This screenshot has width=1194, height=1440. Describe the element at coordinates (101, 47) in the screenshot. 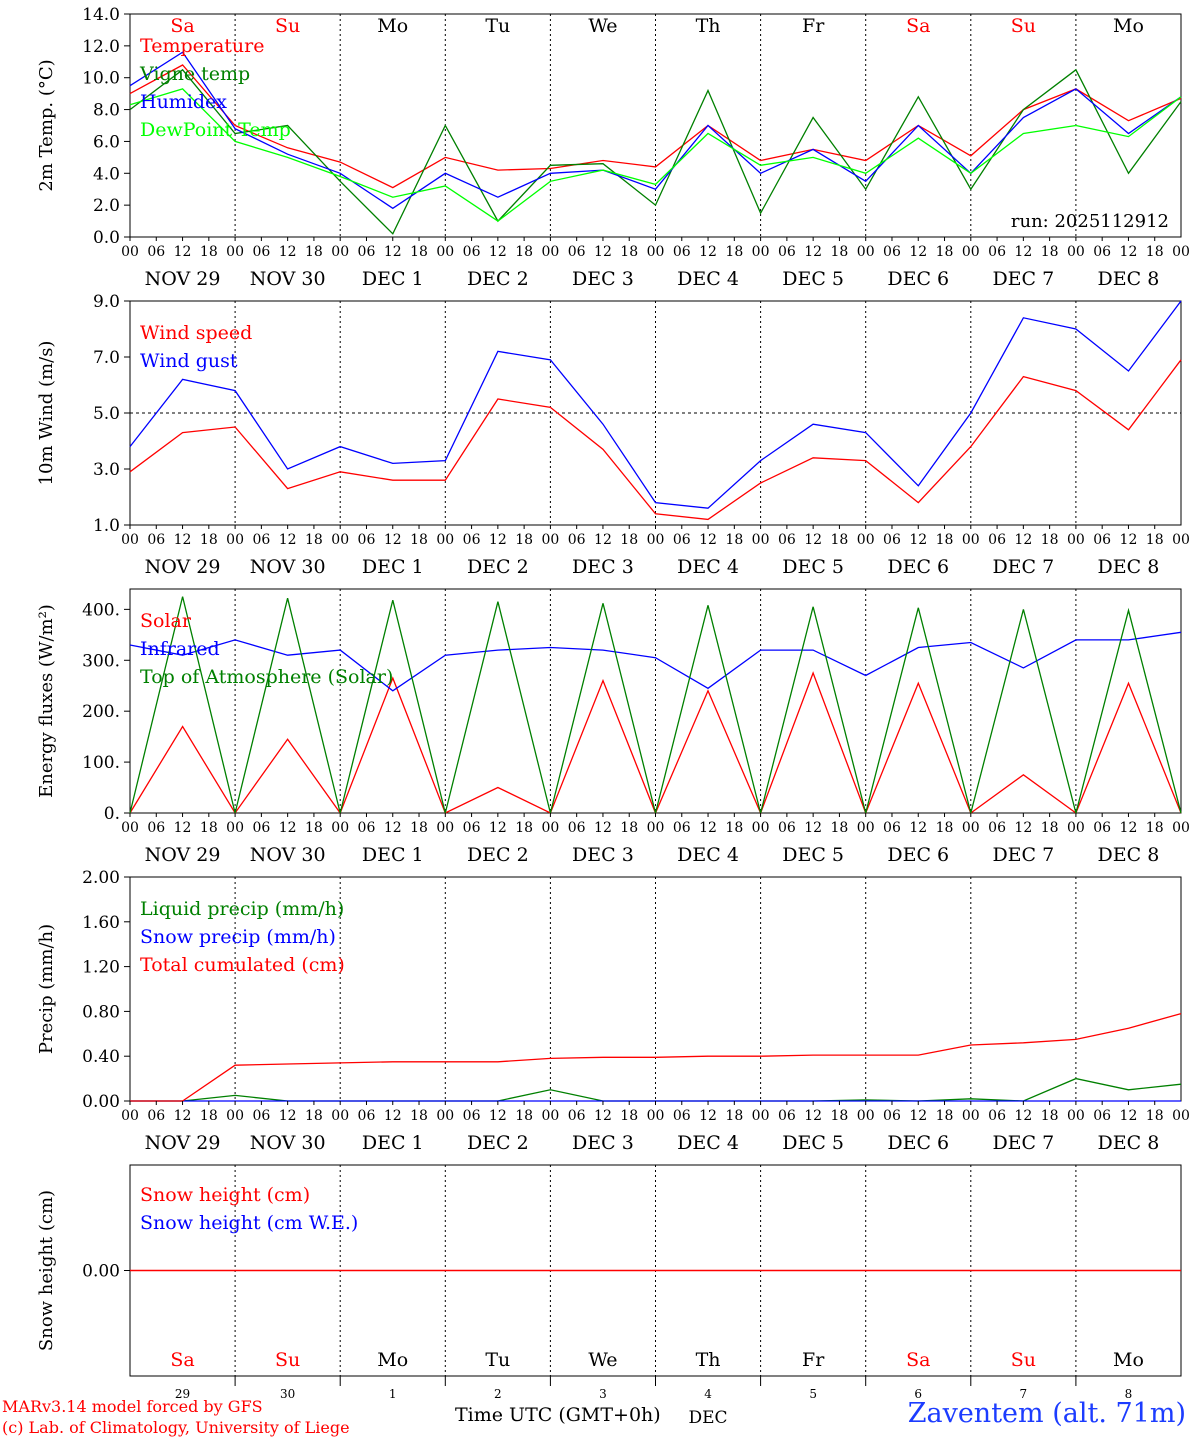

I see `y-tick-label: 12.0` at that location.